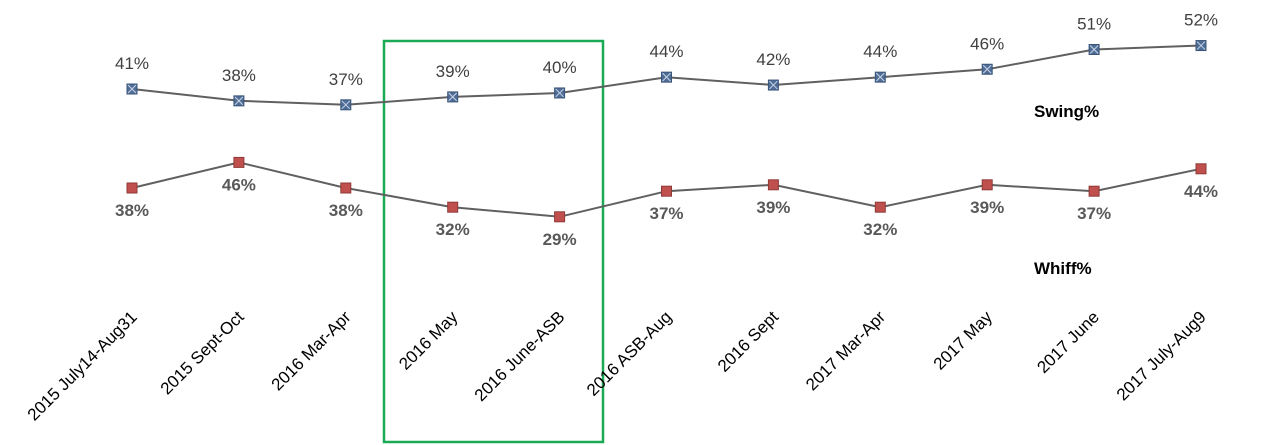  Describe the element at coordinates (202, 352) in the screenshot. I see `x-tick-label-1: 2015 Sept-Oct` at that location.